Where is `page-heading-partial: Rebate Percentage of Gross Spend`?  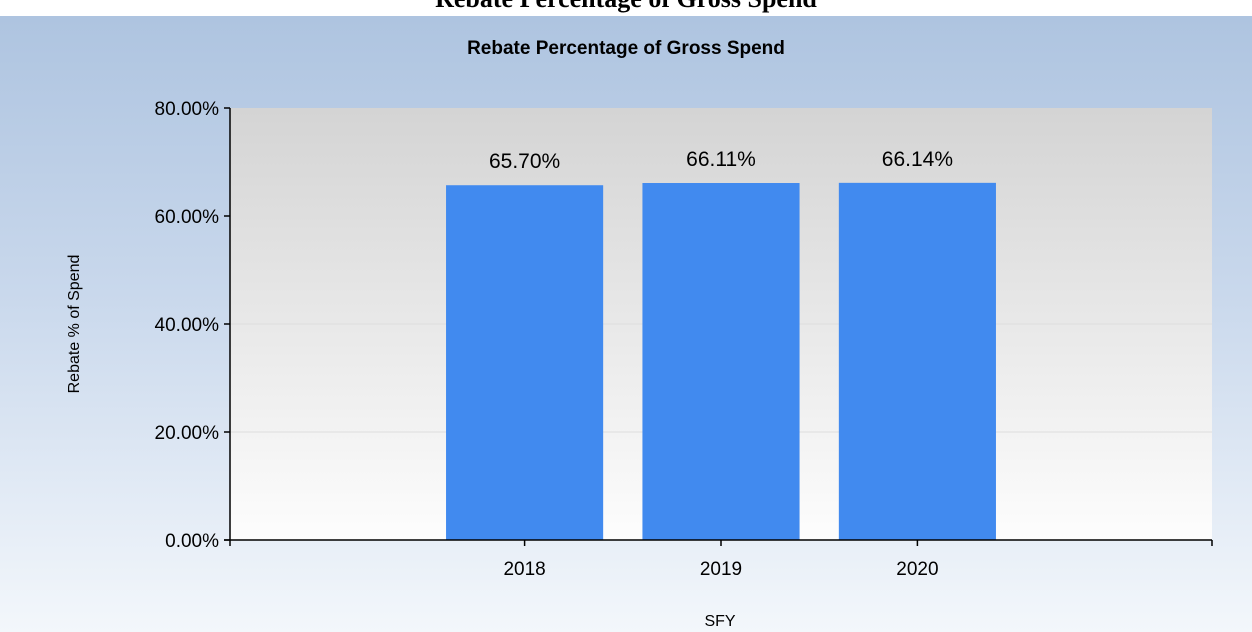
page-heading-partial: Rebate Percentage of Gross Spend is located at coordinates (626, 8).